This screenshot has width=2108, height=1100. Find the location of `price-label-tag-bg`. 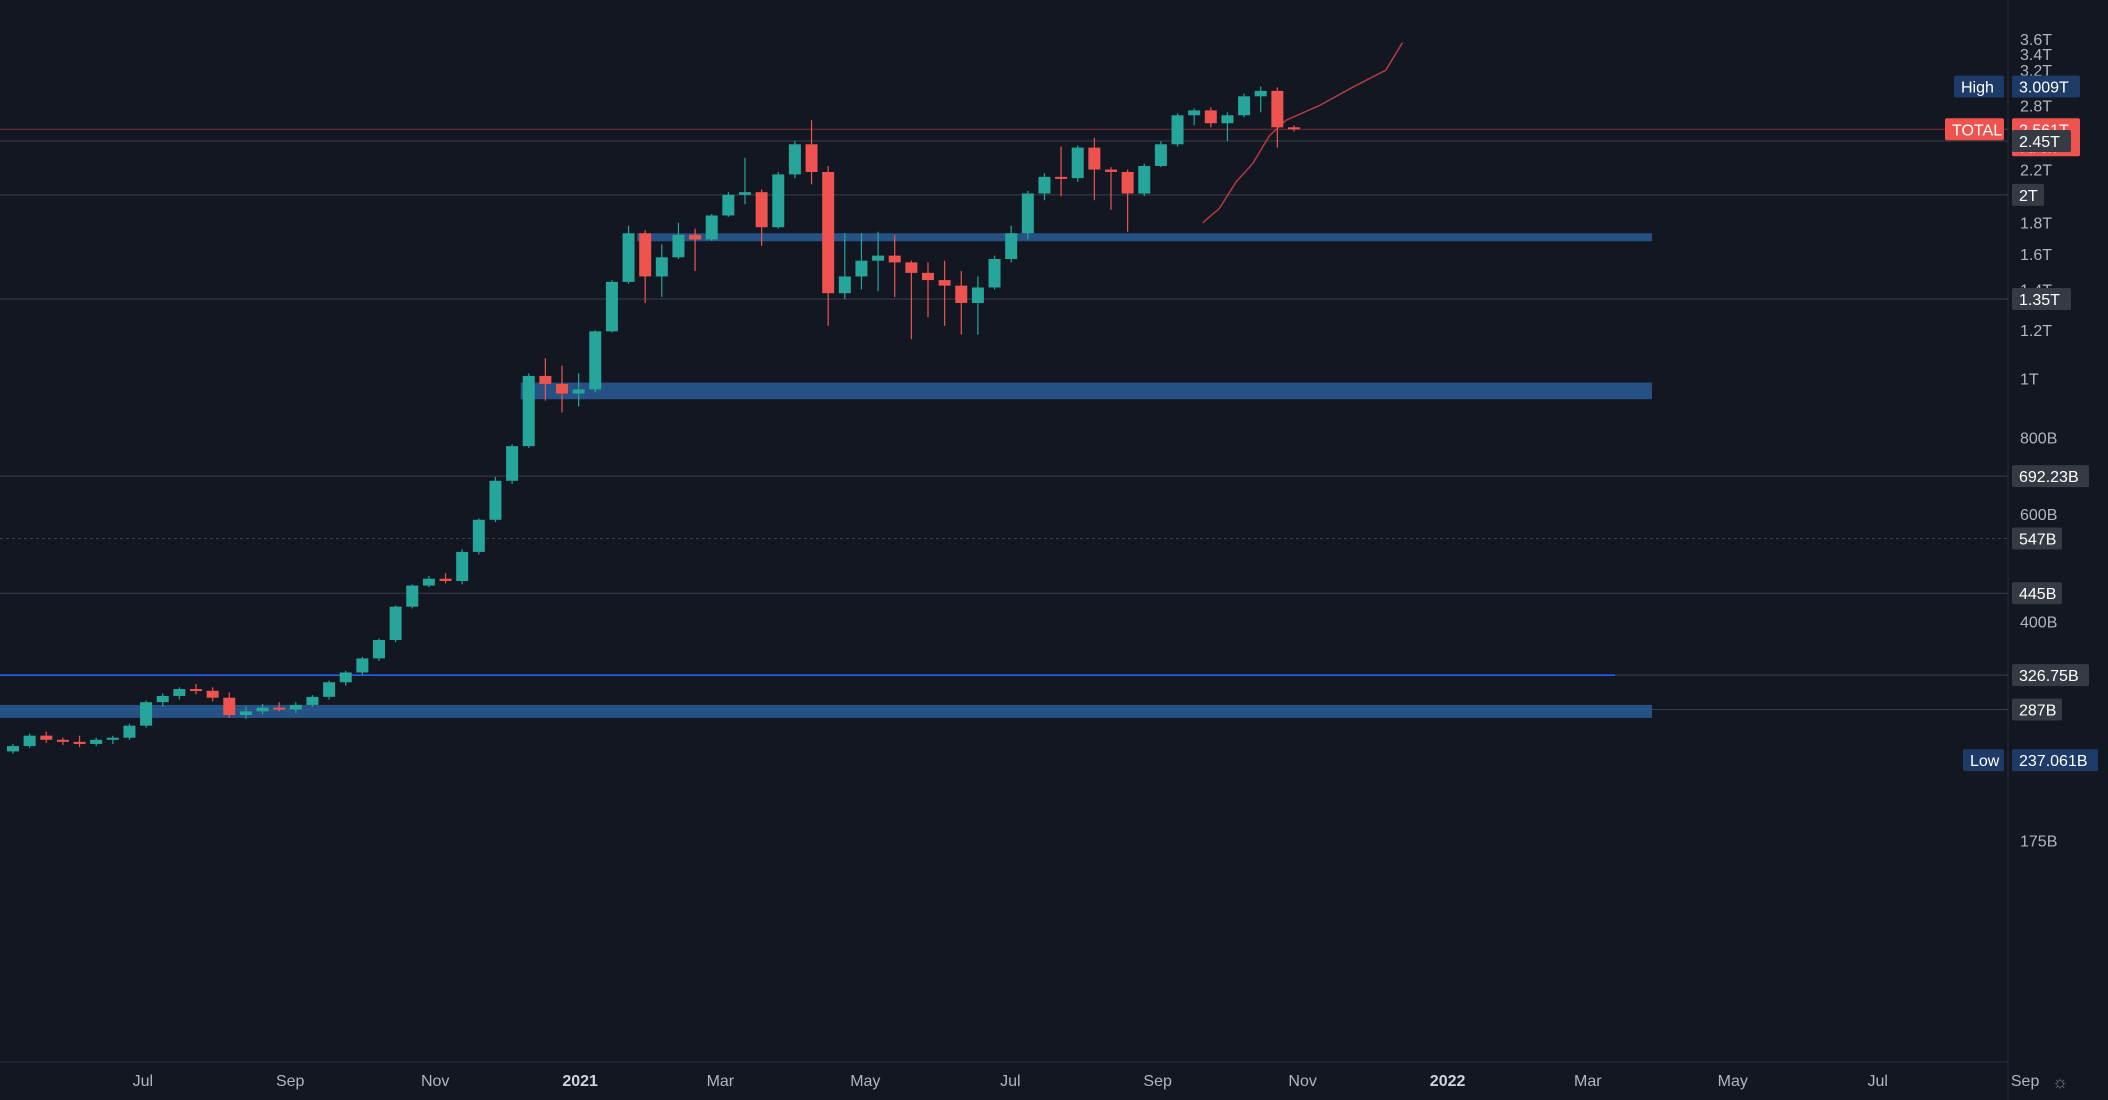

price-label-tag-bg is located at coordinates (1979, 86).